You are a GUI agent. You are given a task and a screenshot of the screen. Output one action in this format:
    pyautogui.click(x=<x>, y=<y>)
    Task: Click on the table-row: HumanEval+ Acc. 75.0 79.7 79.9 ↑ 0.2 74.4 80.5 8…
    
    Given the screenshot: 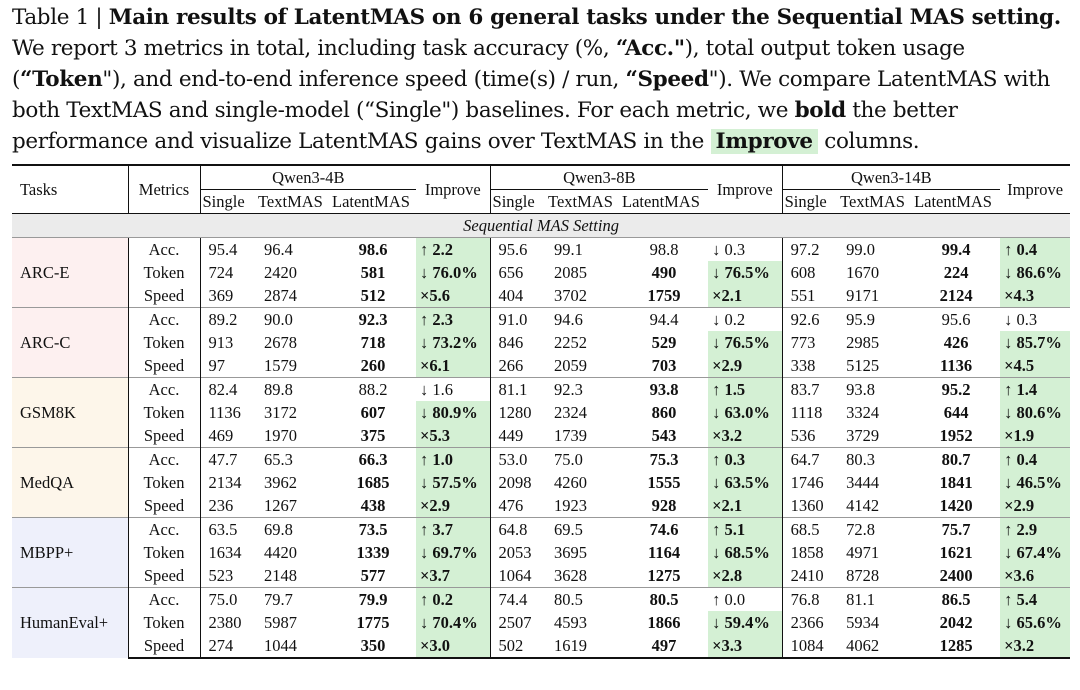 What is the action you would take?
    pyautogui.click(x=541, y=622)
    